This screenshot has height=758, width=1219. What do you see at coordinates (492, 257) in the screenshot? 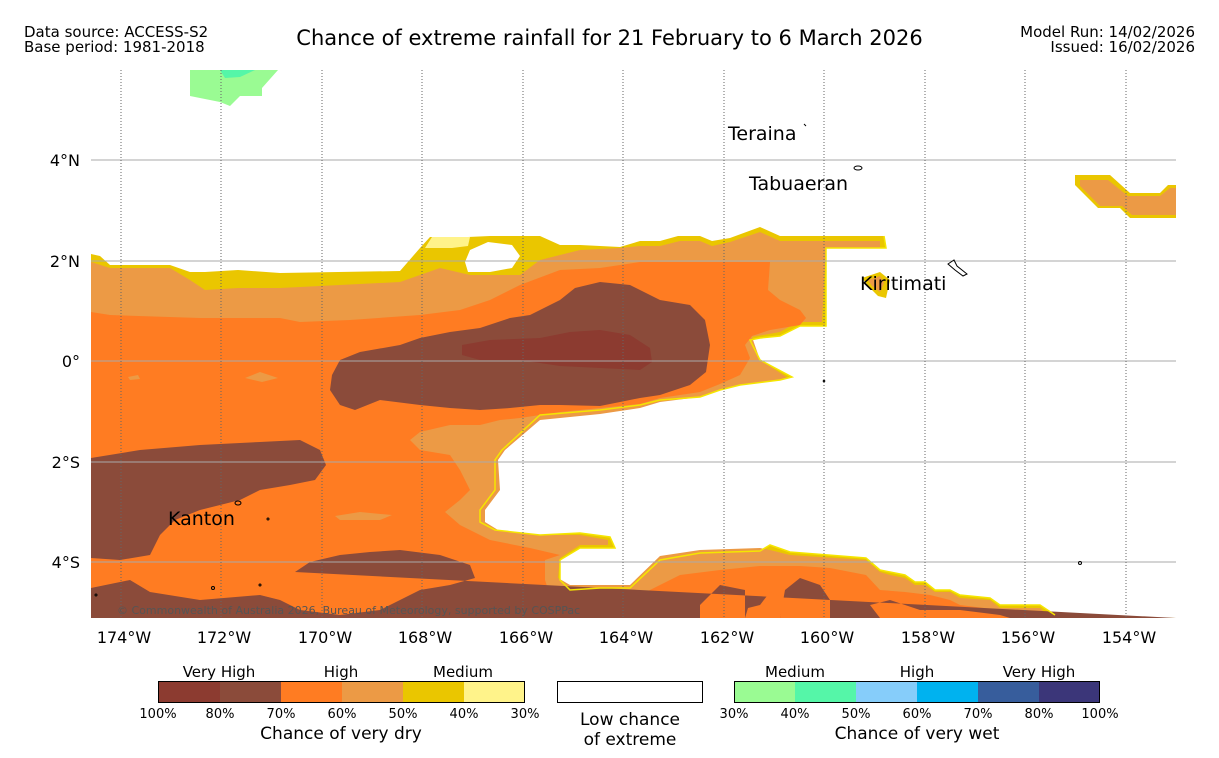
I see `low-chance-hole` at bounding box center [492, 257].